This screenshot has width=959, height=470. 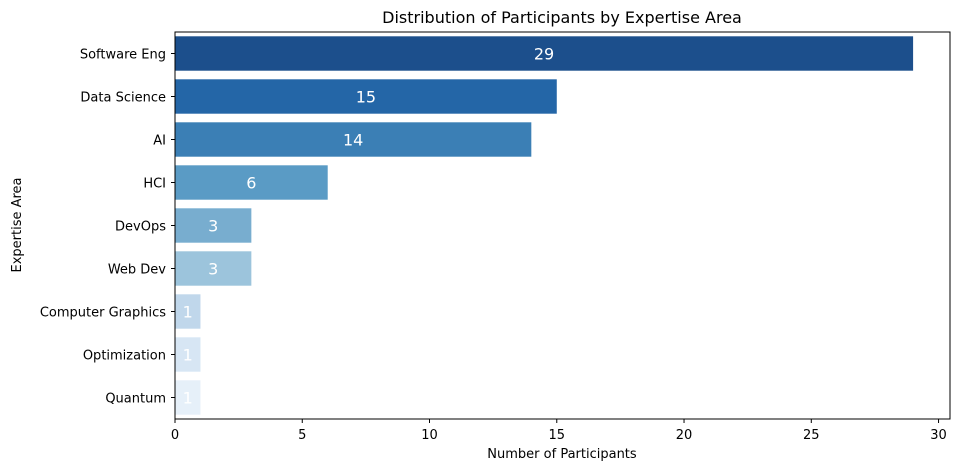 What do you see at coordinates (123, 55) in the screenshot?
I see `y-tick-label-0: Software Eng` at bounding box center [123, 55].